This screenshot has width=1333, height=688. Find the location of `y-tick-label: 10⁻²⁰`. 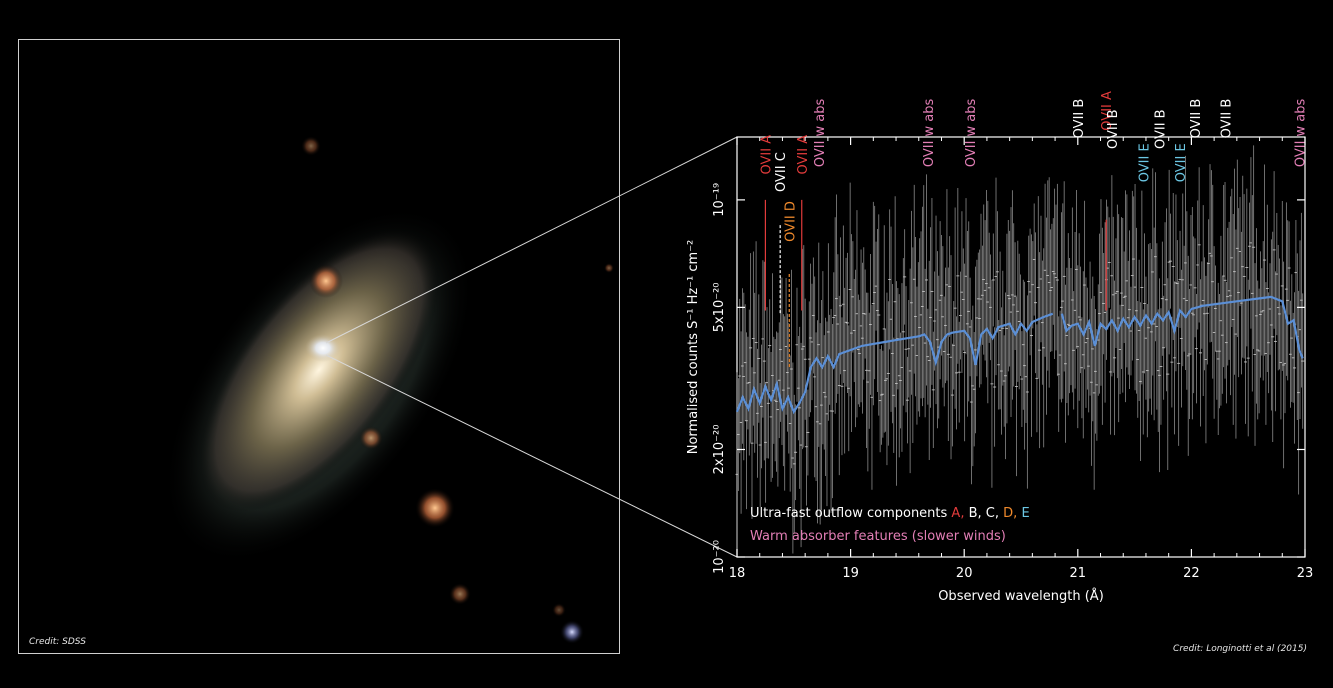

y-tick-label: 10⁻²⁰ is located at coordinates (719, 557).